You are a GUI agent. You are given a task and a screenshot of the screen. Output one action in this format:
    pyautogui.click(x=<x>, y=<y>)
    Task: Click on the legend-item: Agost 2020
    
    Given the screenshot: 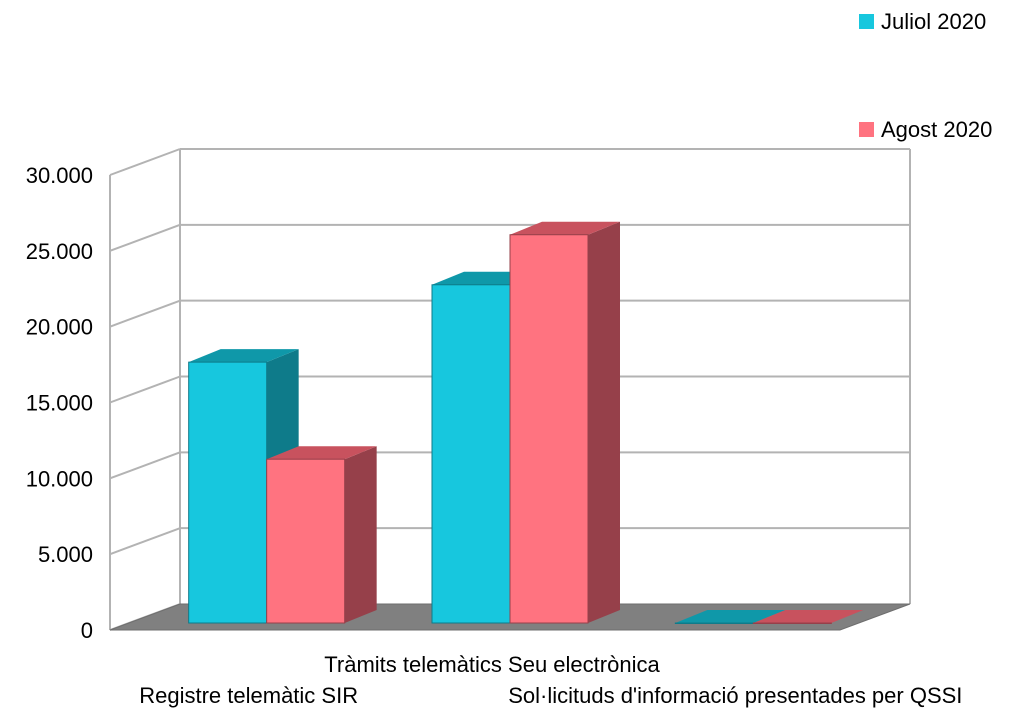 What is the action you would take?
    pyautogui.click(x=925, y=129)
    